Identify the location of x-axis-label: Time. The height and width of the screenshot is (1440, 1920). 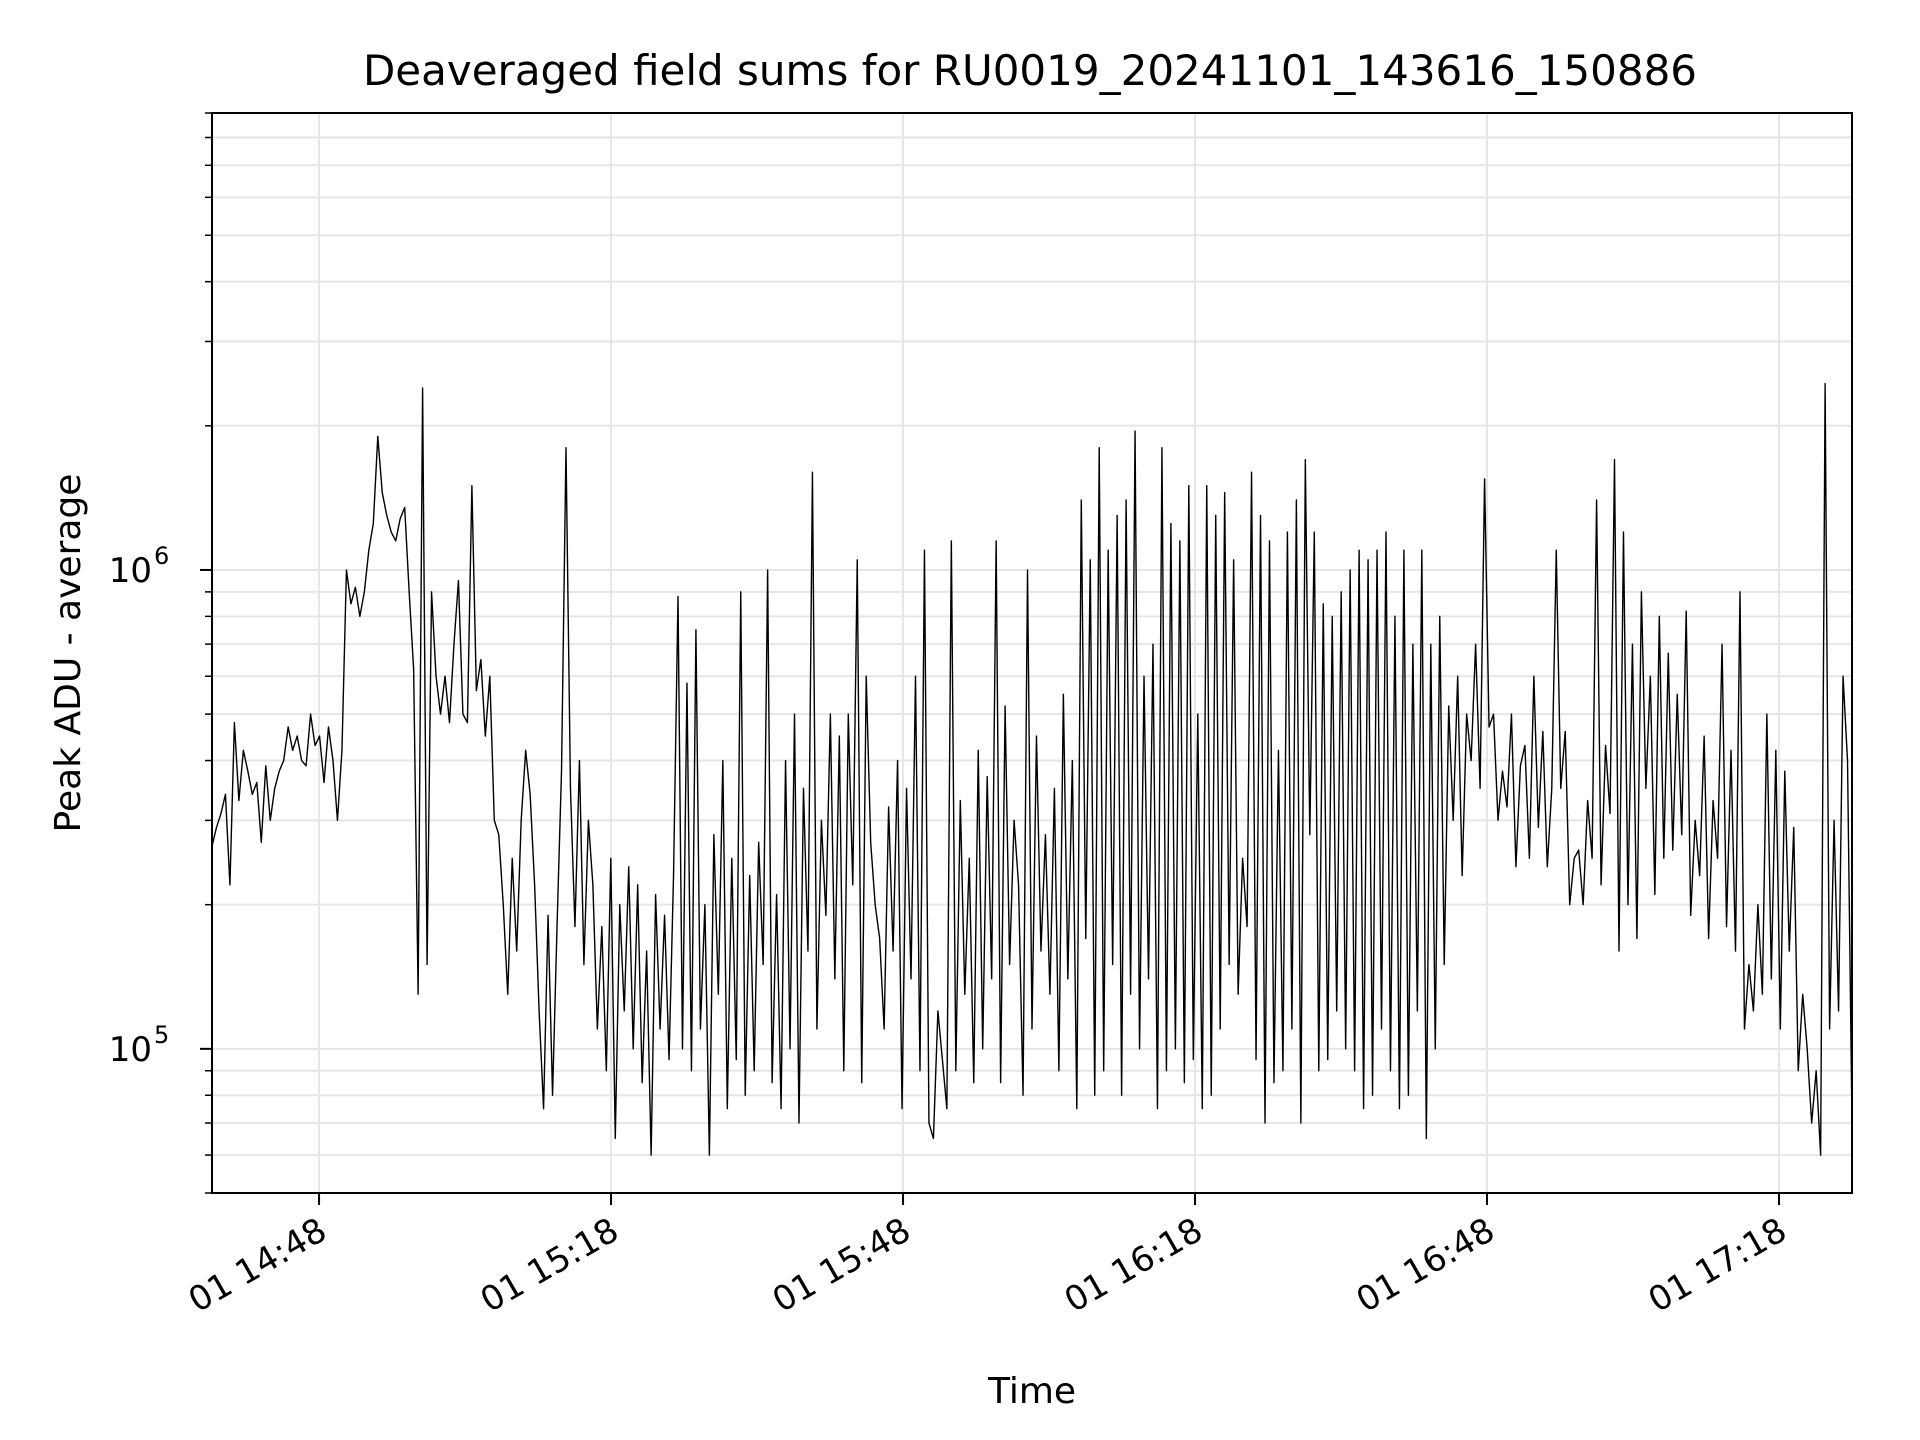
(1031, 1391).